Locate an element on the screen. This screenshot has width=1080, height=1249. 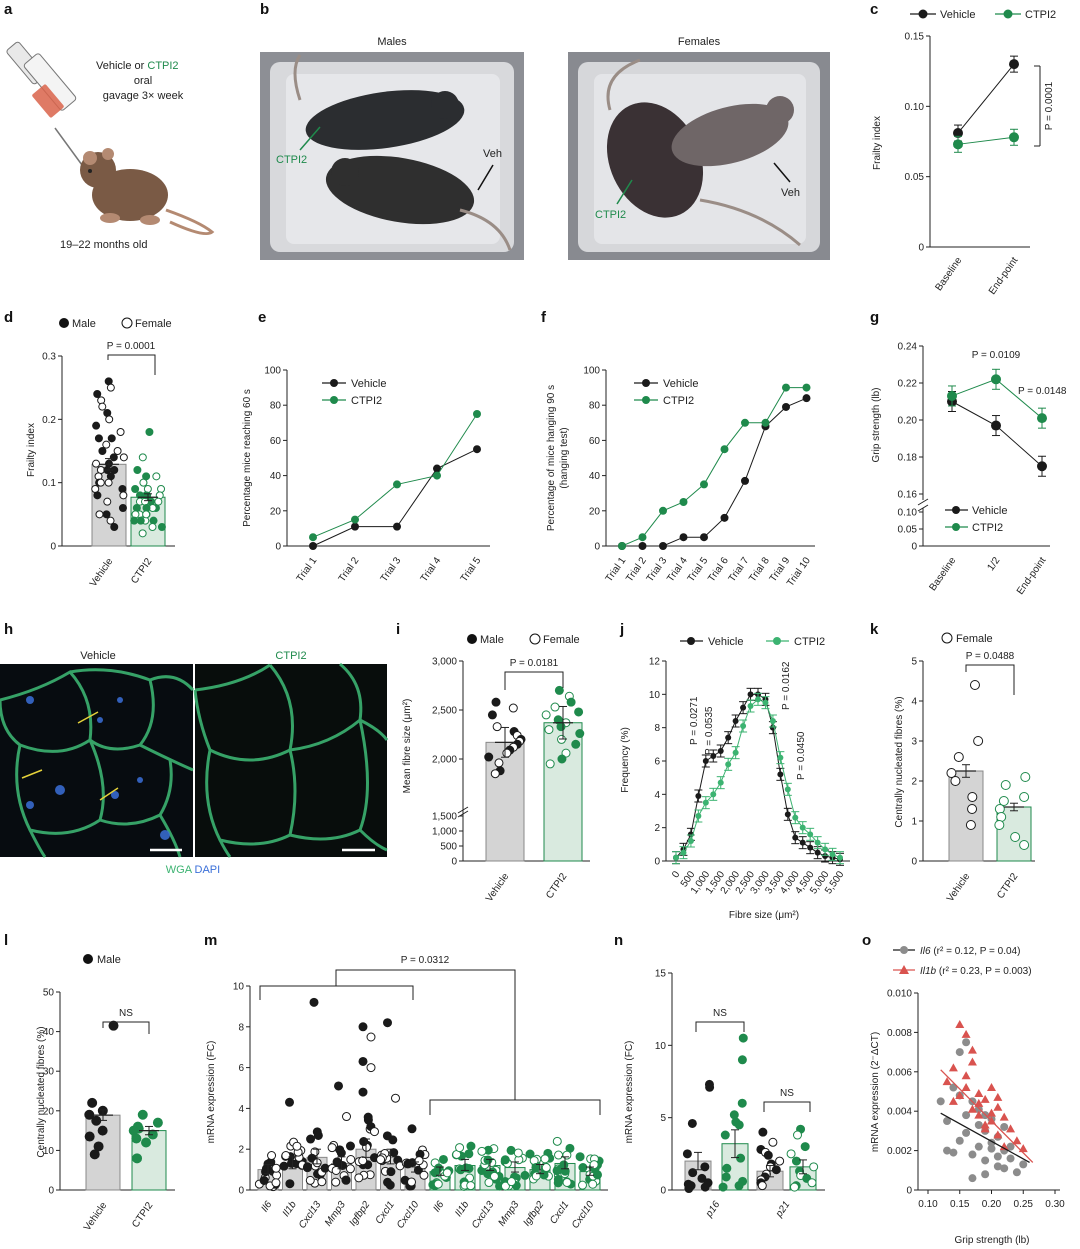
panel-i-x-tick-label: CTPI2 is located at coordinates (557, 886).